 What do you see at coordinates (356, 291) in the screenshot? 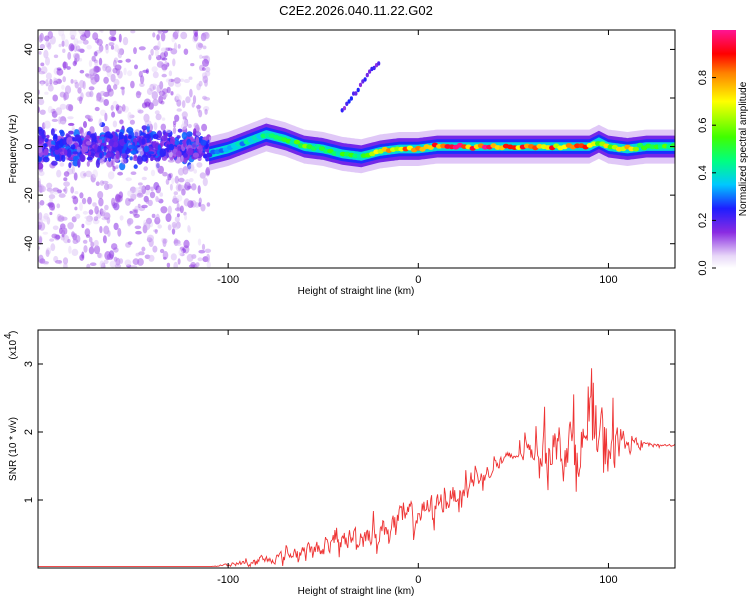
I see `spectrogram-x-label: Height of straight line (km)` at bounding box center [356, 291].